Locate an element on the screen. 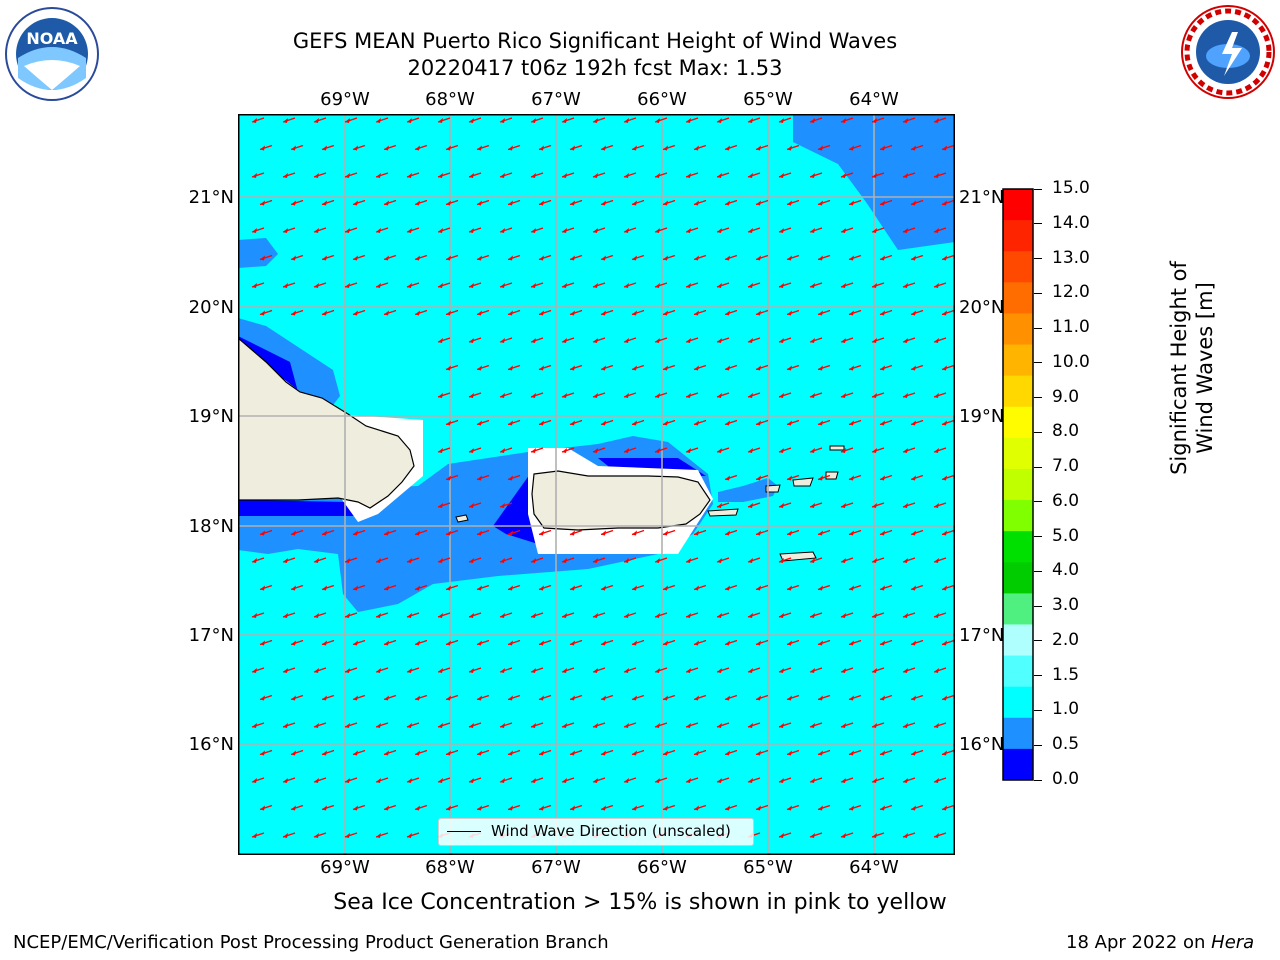  lon-label-top-64w: 64°W is located at coordinates (874, 99).